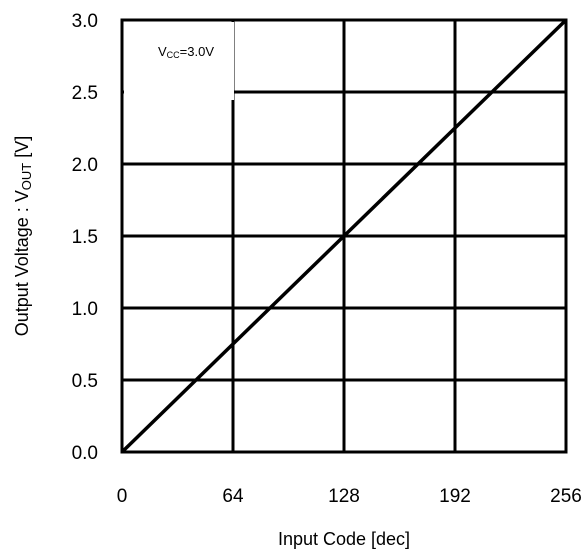 This screenshot has height=555, width=588. I want to click on y-tick-labels: 0.0 0.5 1.0 1.5 2.0 2.5 3.0, so click(85, 237).